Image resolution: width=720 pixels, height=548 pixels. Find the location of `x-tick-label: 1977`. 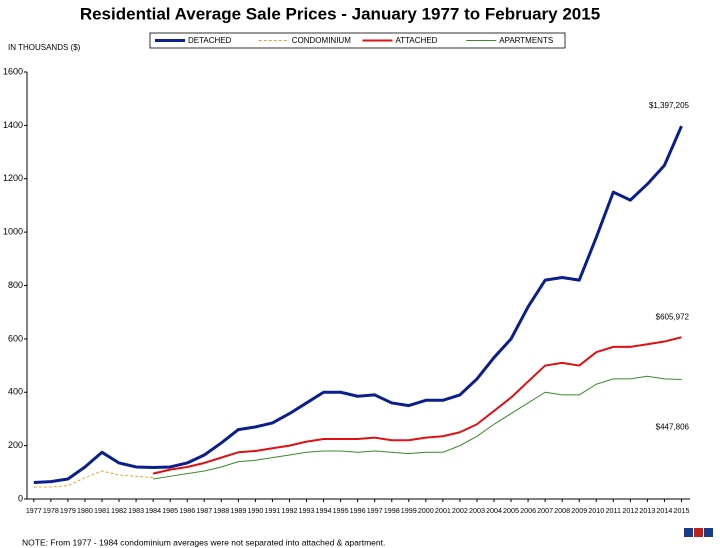

x-tick-label: 1977 is located at coordinates (34, 510).